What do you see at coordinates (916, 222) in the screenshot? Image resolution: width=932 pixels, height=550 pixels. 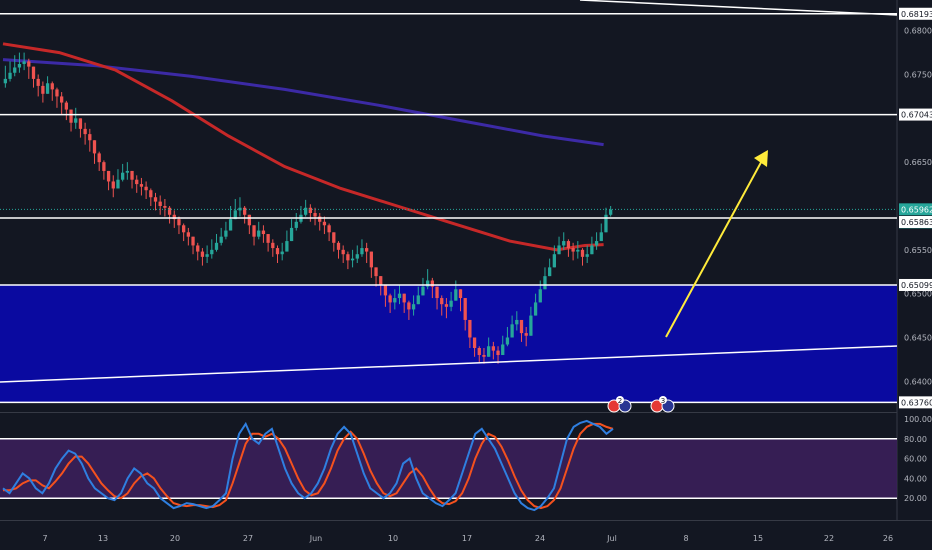 I see `price-tag-label: 0.65863` at bounding box center [916, 222].